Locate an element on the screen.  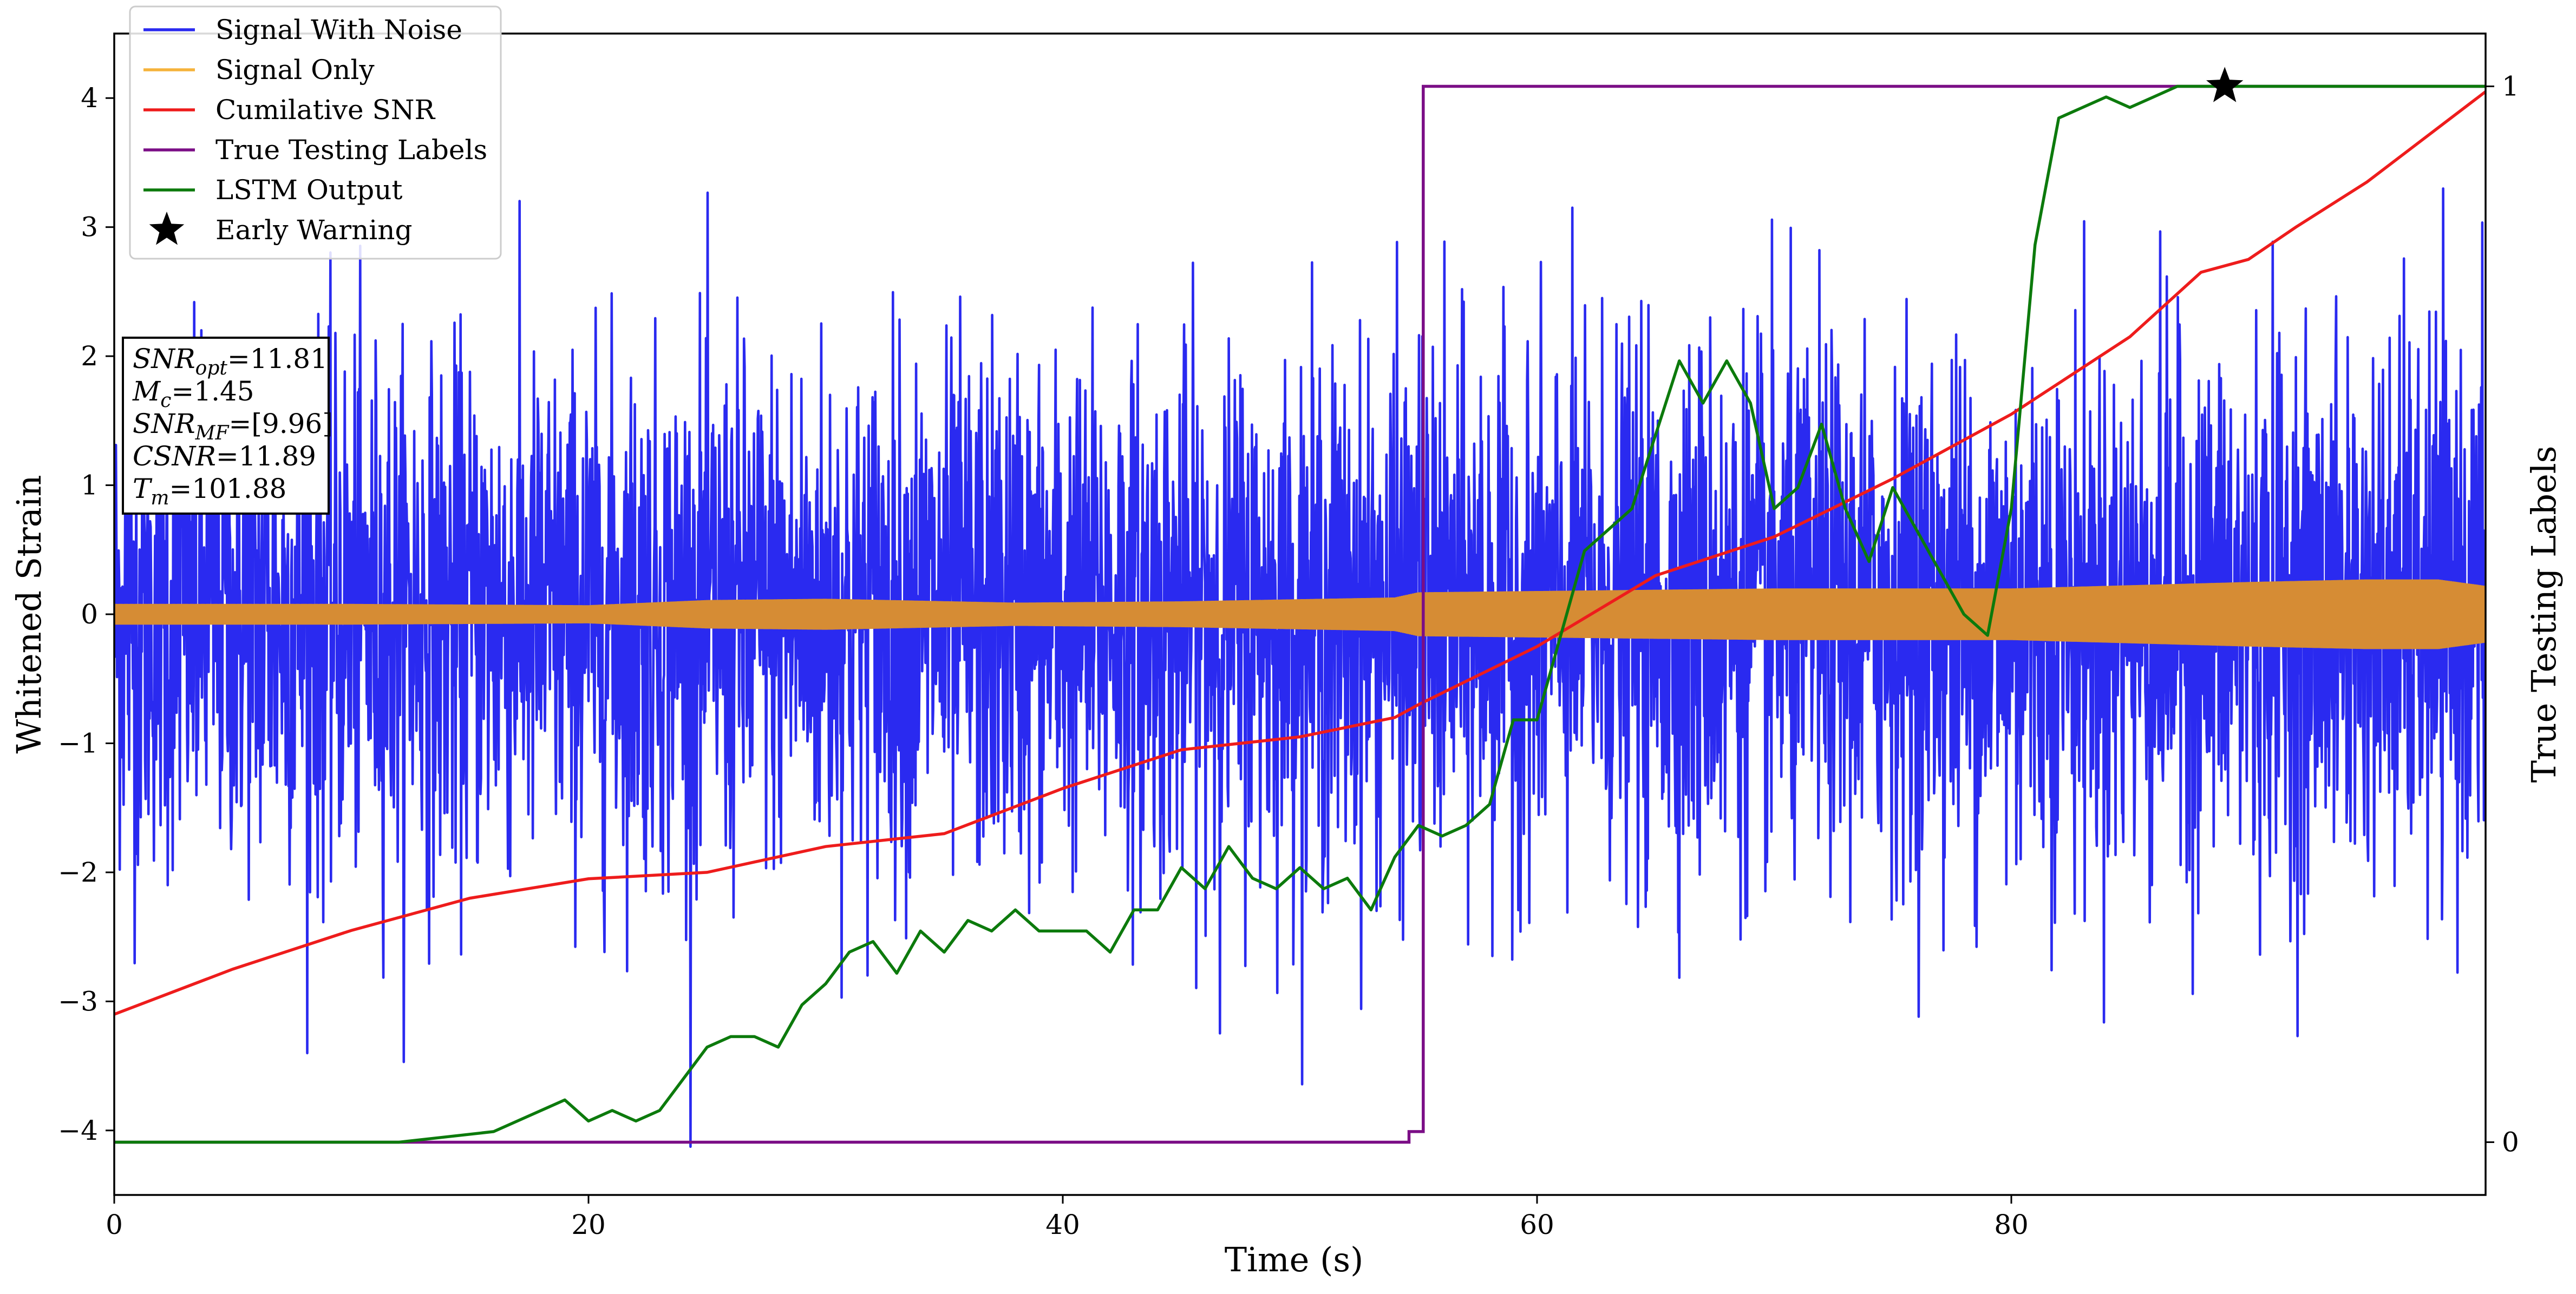
y-tick-label: −3 is located at coordinates (78, 1001).